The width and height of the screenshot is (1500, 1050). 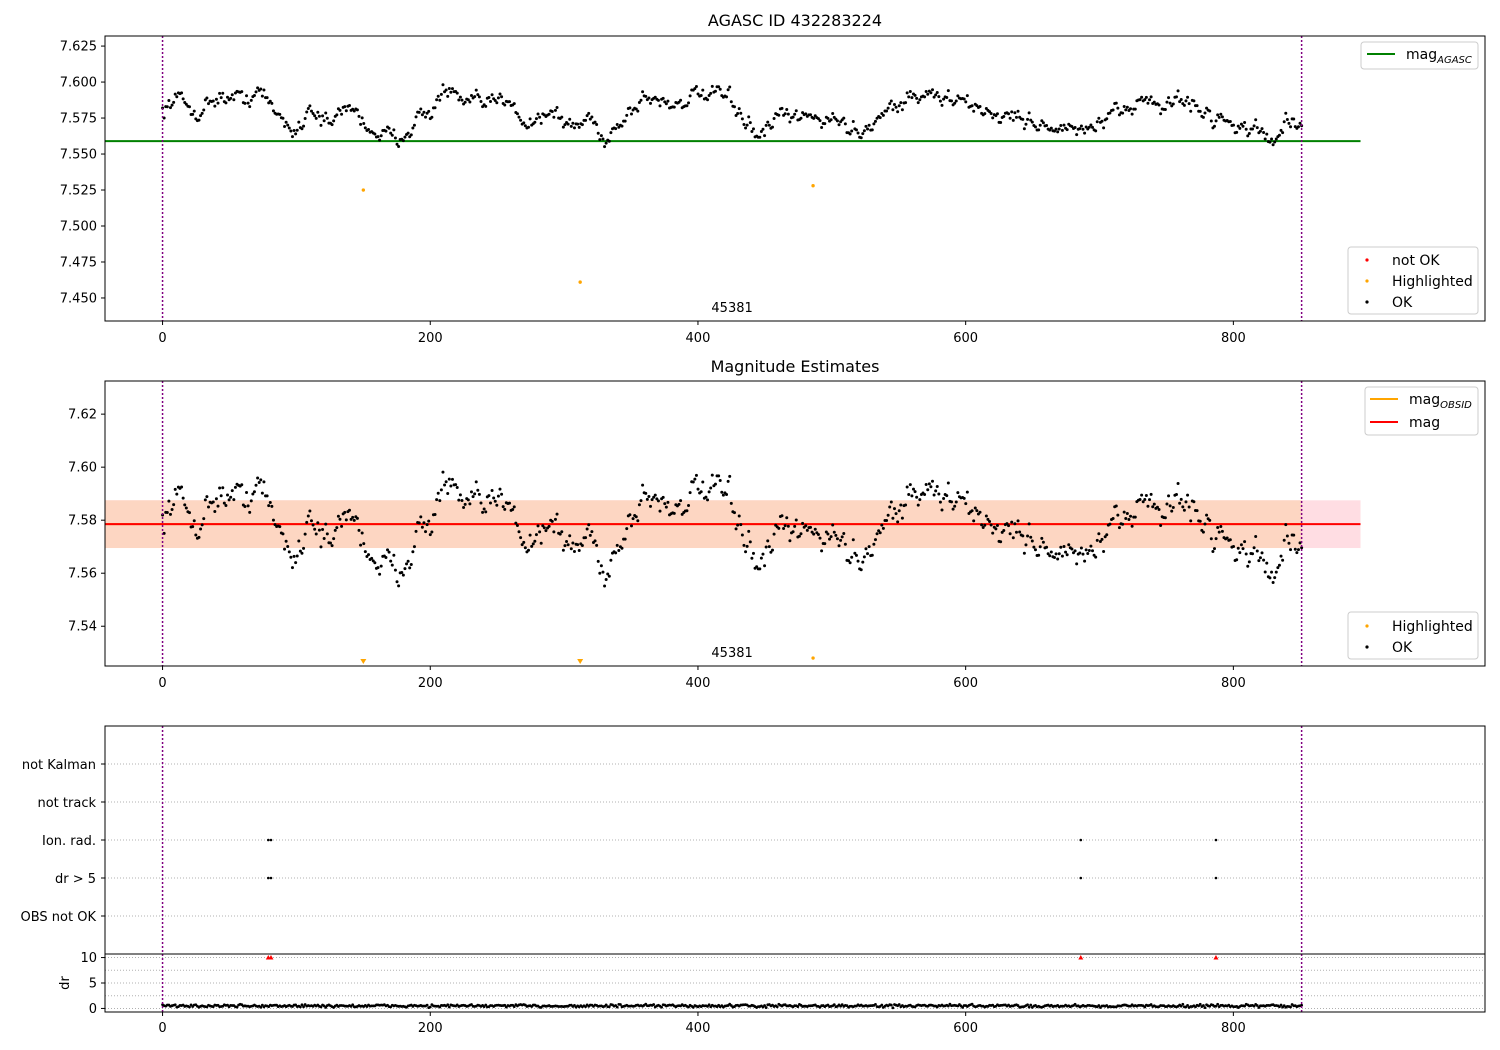 I want to click on legend-subscript: AGASC, so click(x=1454, y=60).